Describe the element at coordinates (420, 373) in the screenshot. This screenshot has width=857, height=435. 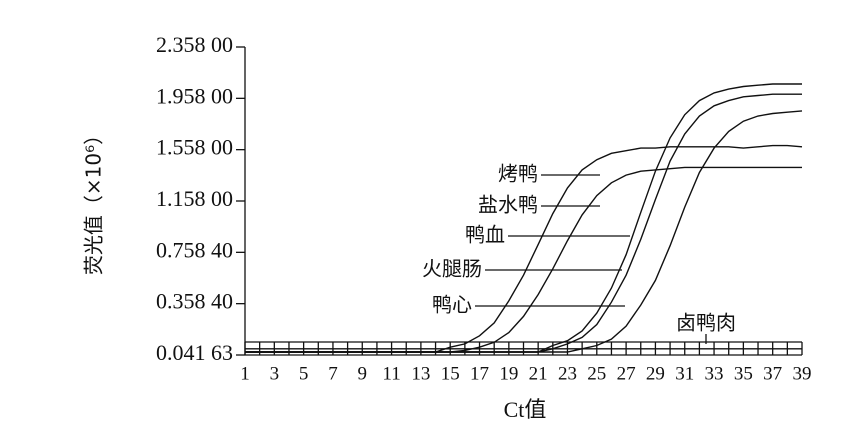
I see `x-tick-label: 13` at that location.